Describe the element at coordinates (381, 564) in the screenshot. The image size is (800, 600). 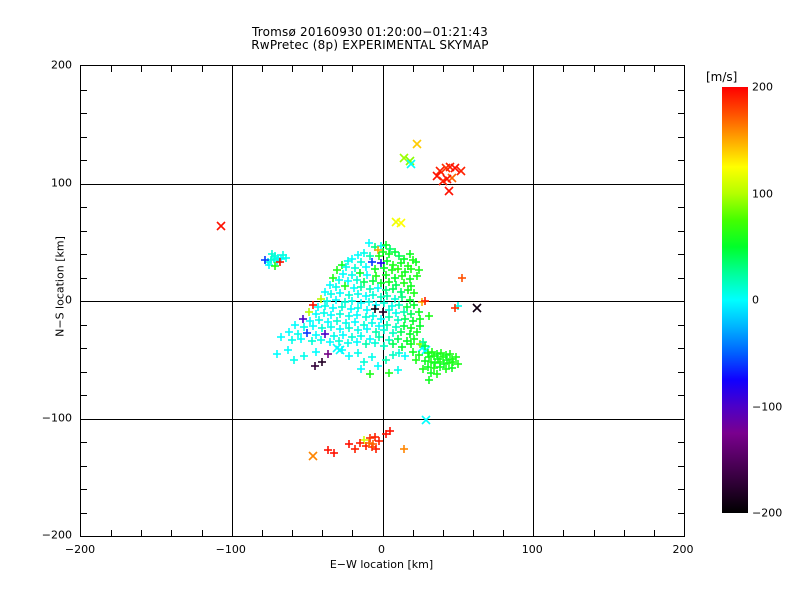
I see `x-axis-label: E−W location [km]` at that location.